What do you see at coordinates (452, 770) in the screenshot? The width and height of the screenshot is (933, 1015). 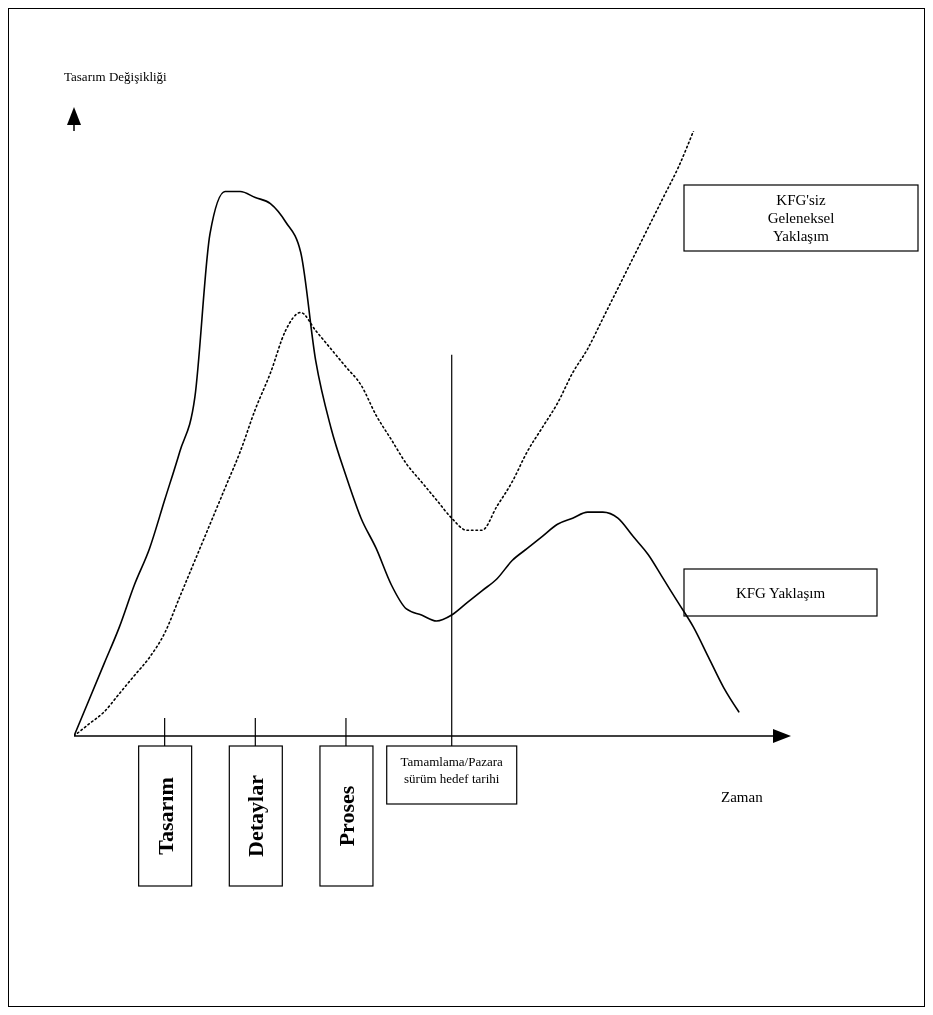 I see `x-tick-label: Tamamlama/Pazara sürüm hedef tarihi` at bounding box center [452, 770].